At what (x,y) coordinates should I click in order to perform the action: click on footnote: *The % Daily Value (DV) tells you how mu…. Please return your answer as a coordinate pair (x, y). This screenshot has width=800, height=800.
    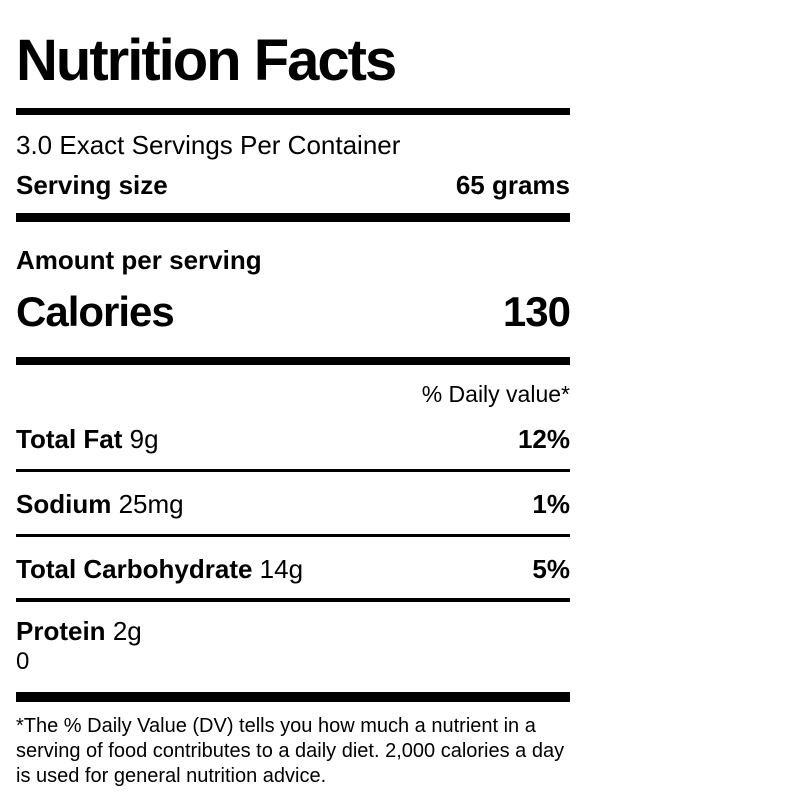
    Looking at the image, I should click on (293, 751).